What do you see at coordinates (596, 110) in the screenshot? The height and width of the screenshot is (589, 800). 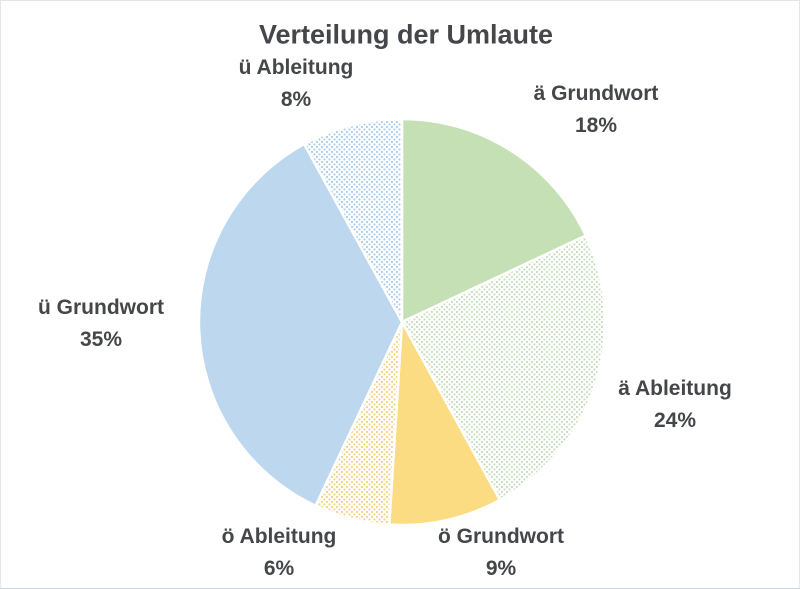 I see `slice-label-a-grundwort: ä Grundwort 18%` at bounding box center [596, 110].